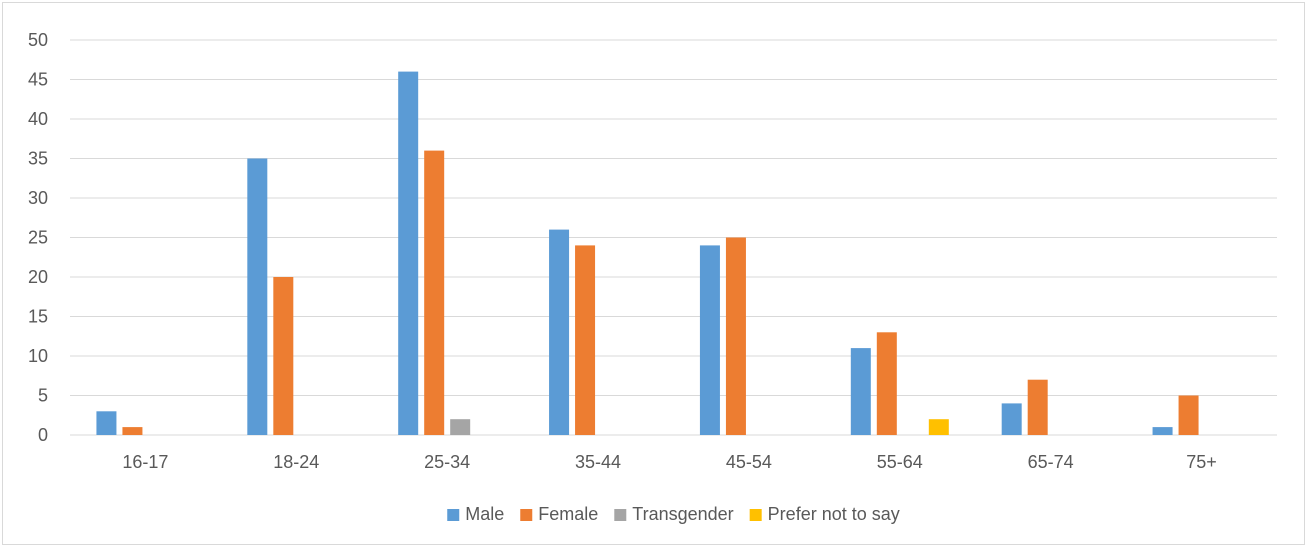 This screenshot has width=1311, height=551. What do you see at coordinates (38, 119) in the screenshot?
I see `y-tick-label-40: 40` at bounding box center [38, 119].